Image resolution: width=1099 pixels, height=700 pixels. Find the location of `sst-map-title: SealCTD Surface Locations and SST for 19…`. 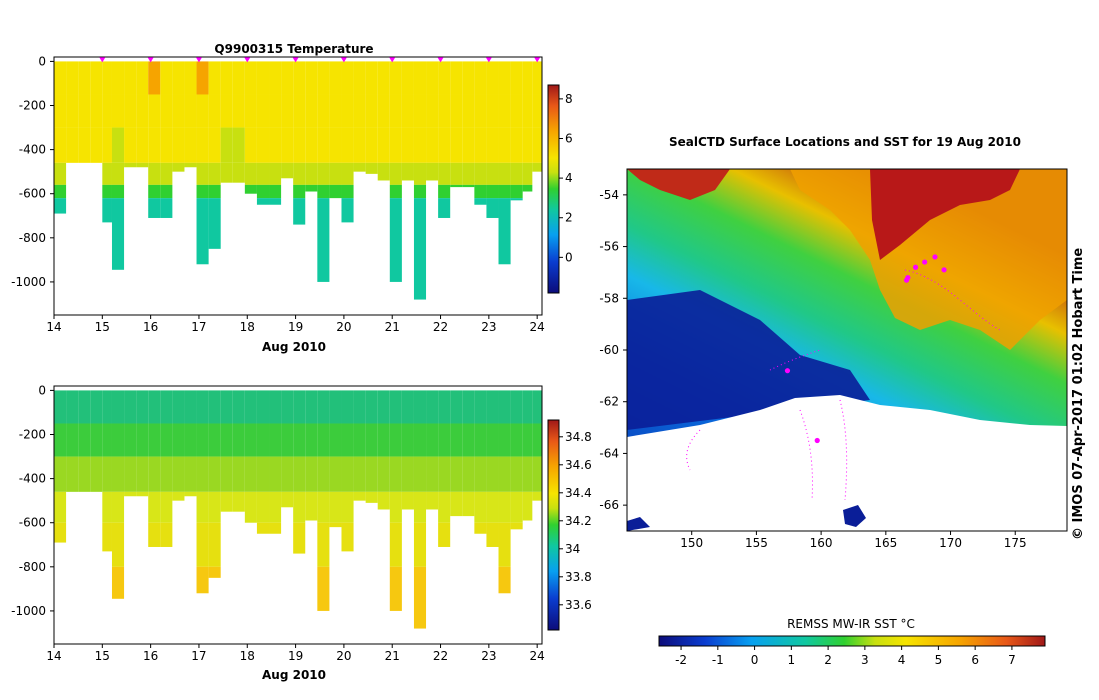

sst-map-title: SealCTD Surface Locations and SST for 19… is located at coordinates (845, 142).